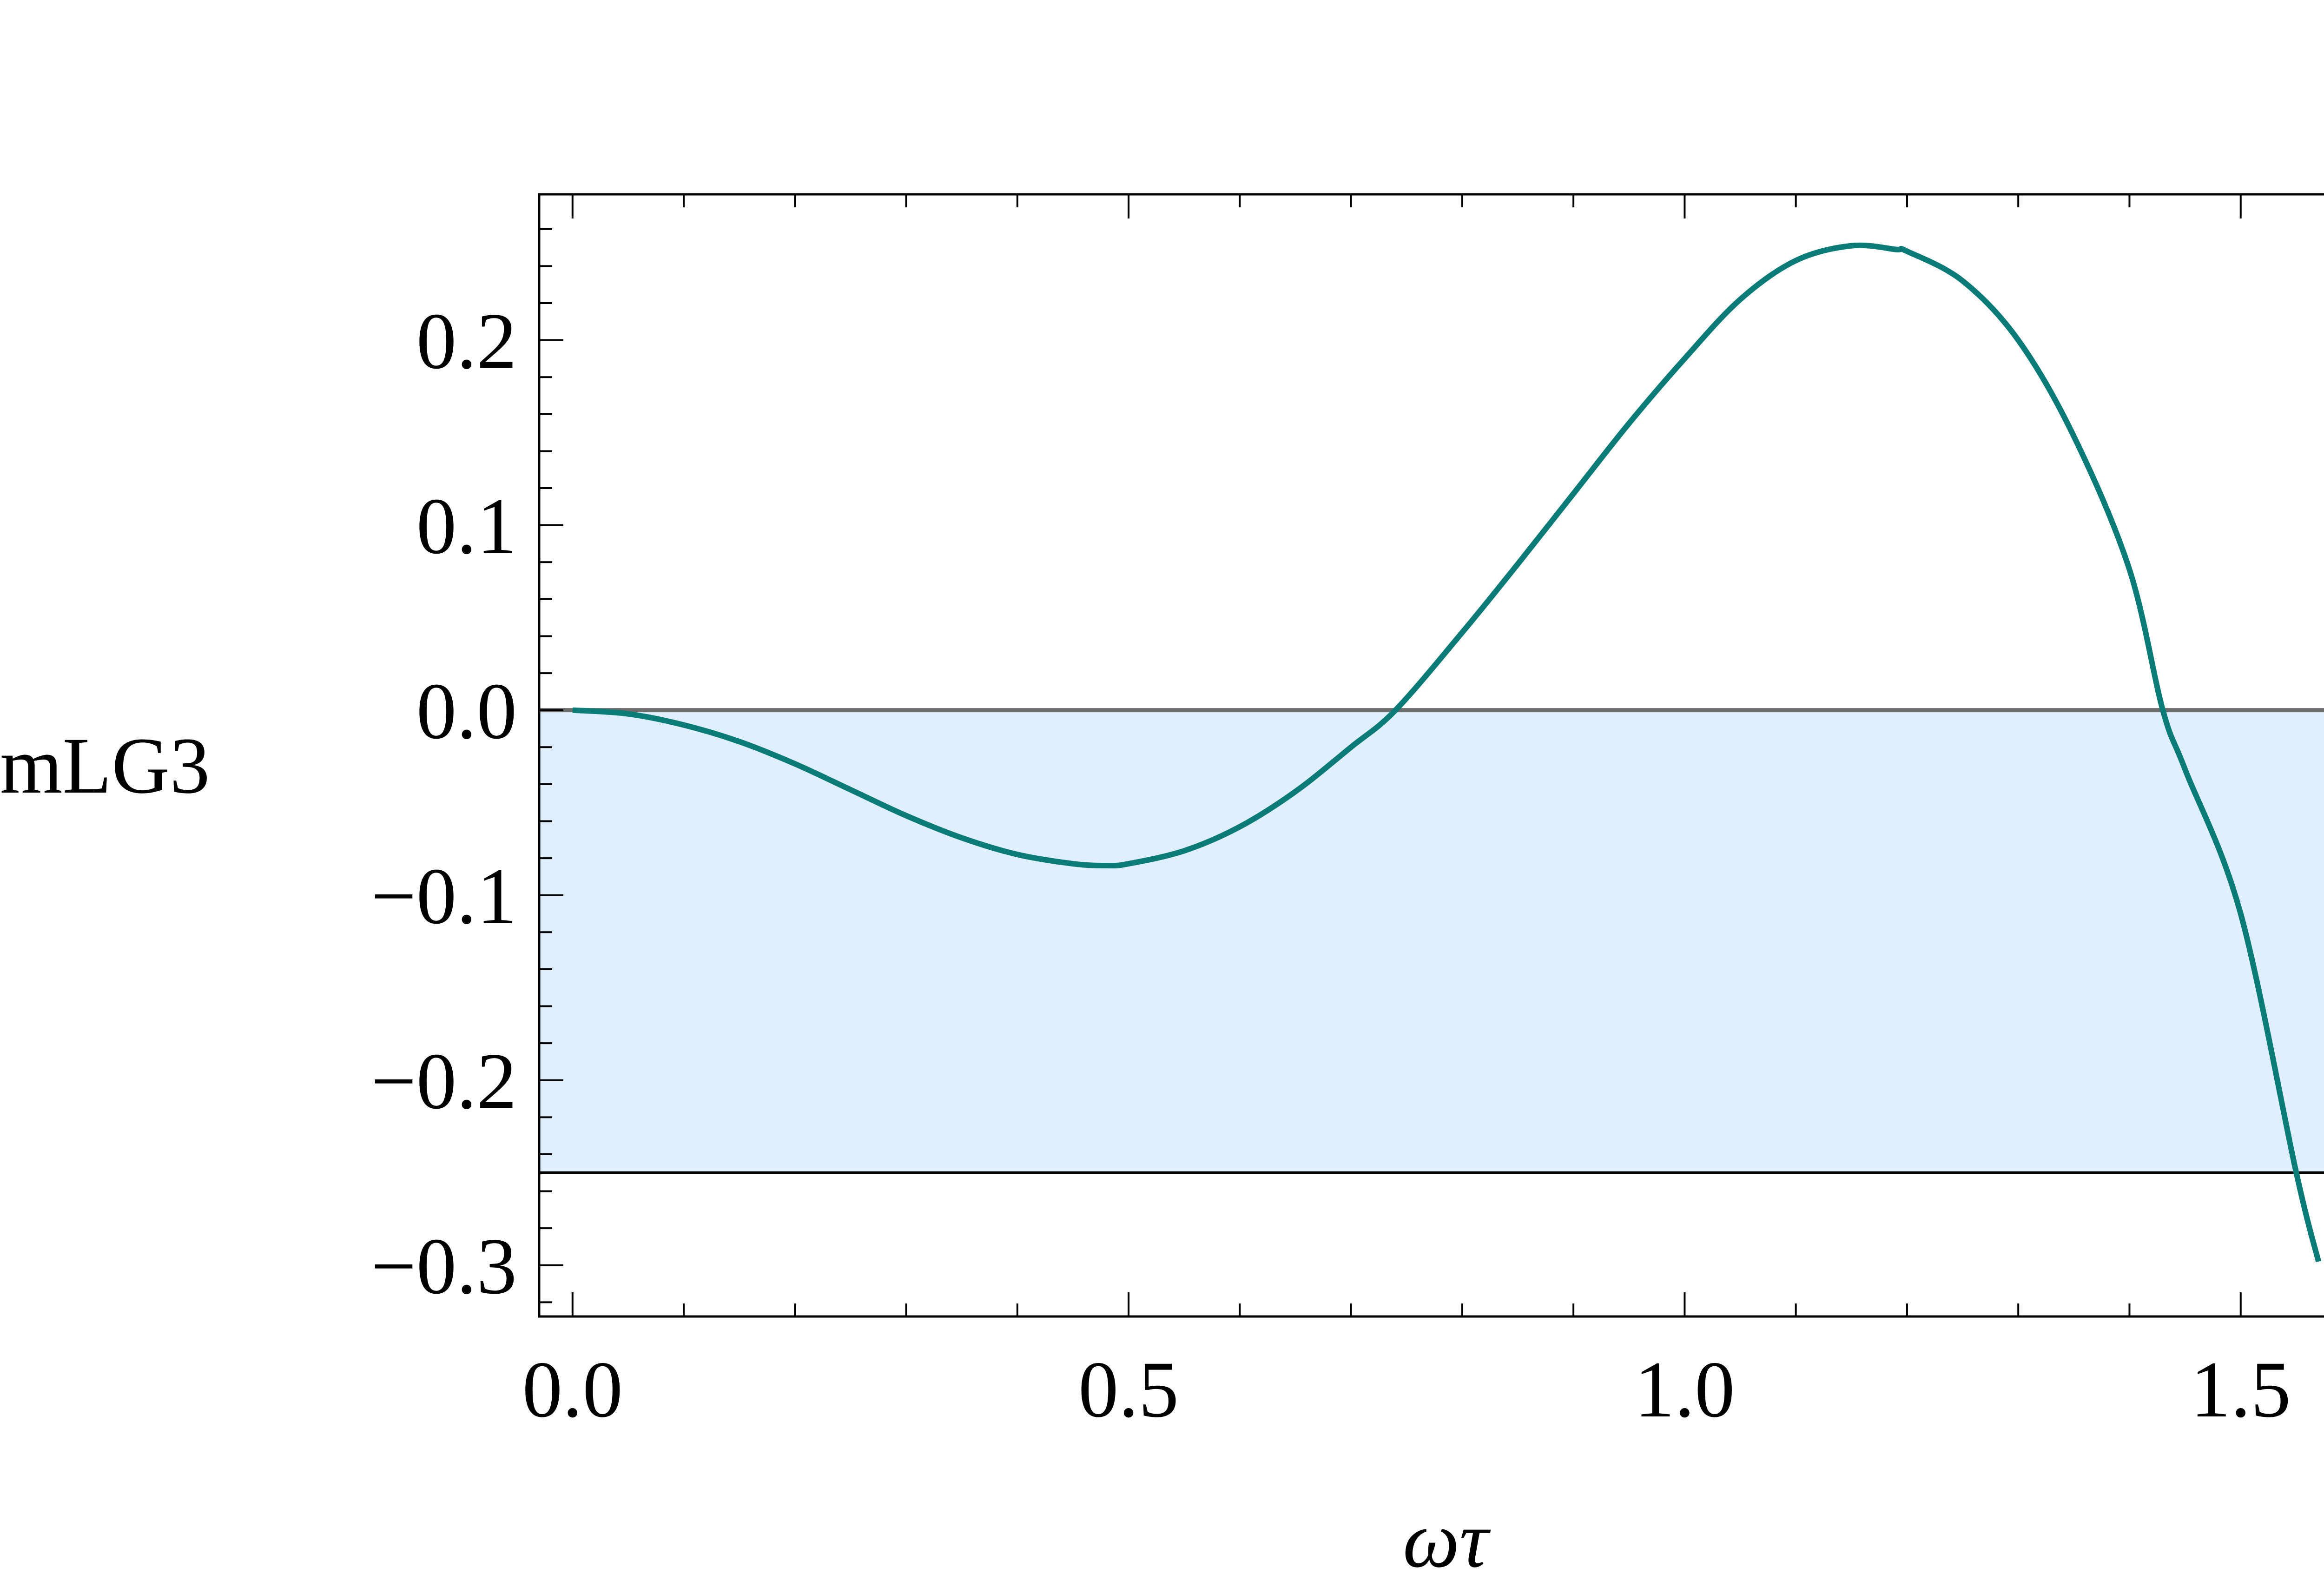 This screenshot has width=2324, height=1581. Describe the element at coordinates (466, 526) in the screenshot. I see `y-tick-label: 0.1` at that location.